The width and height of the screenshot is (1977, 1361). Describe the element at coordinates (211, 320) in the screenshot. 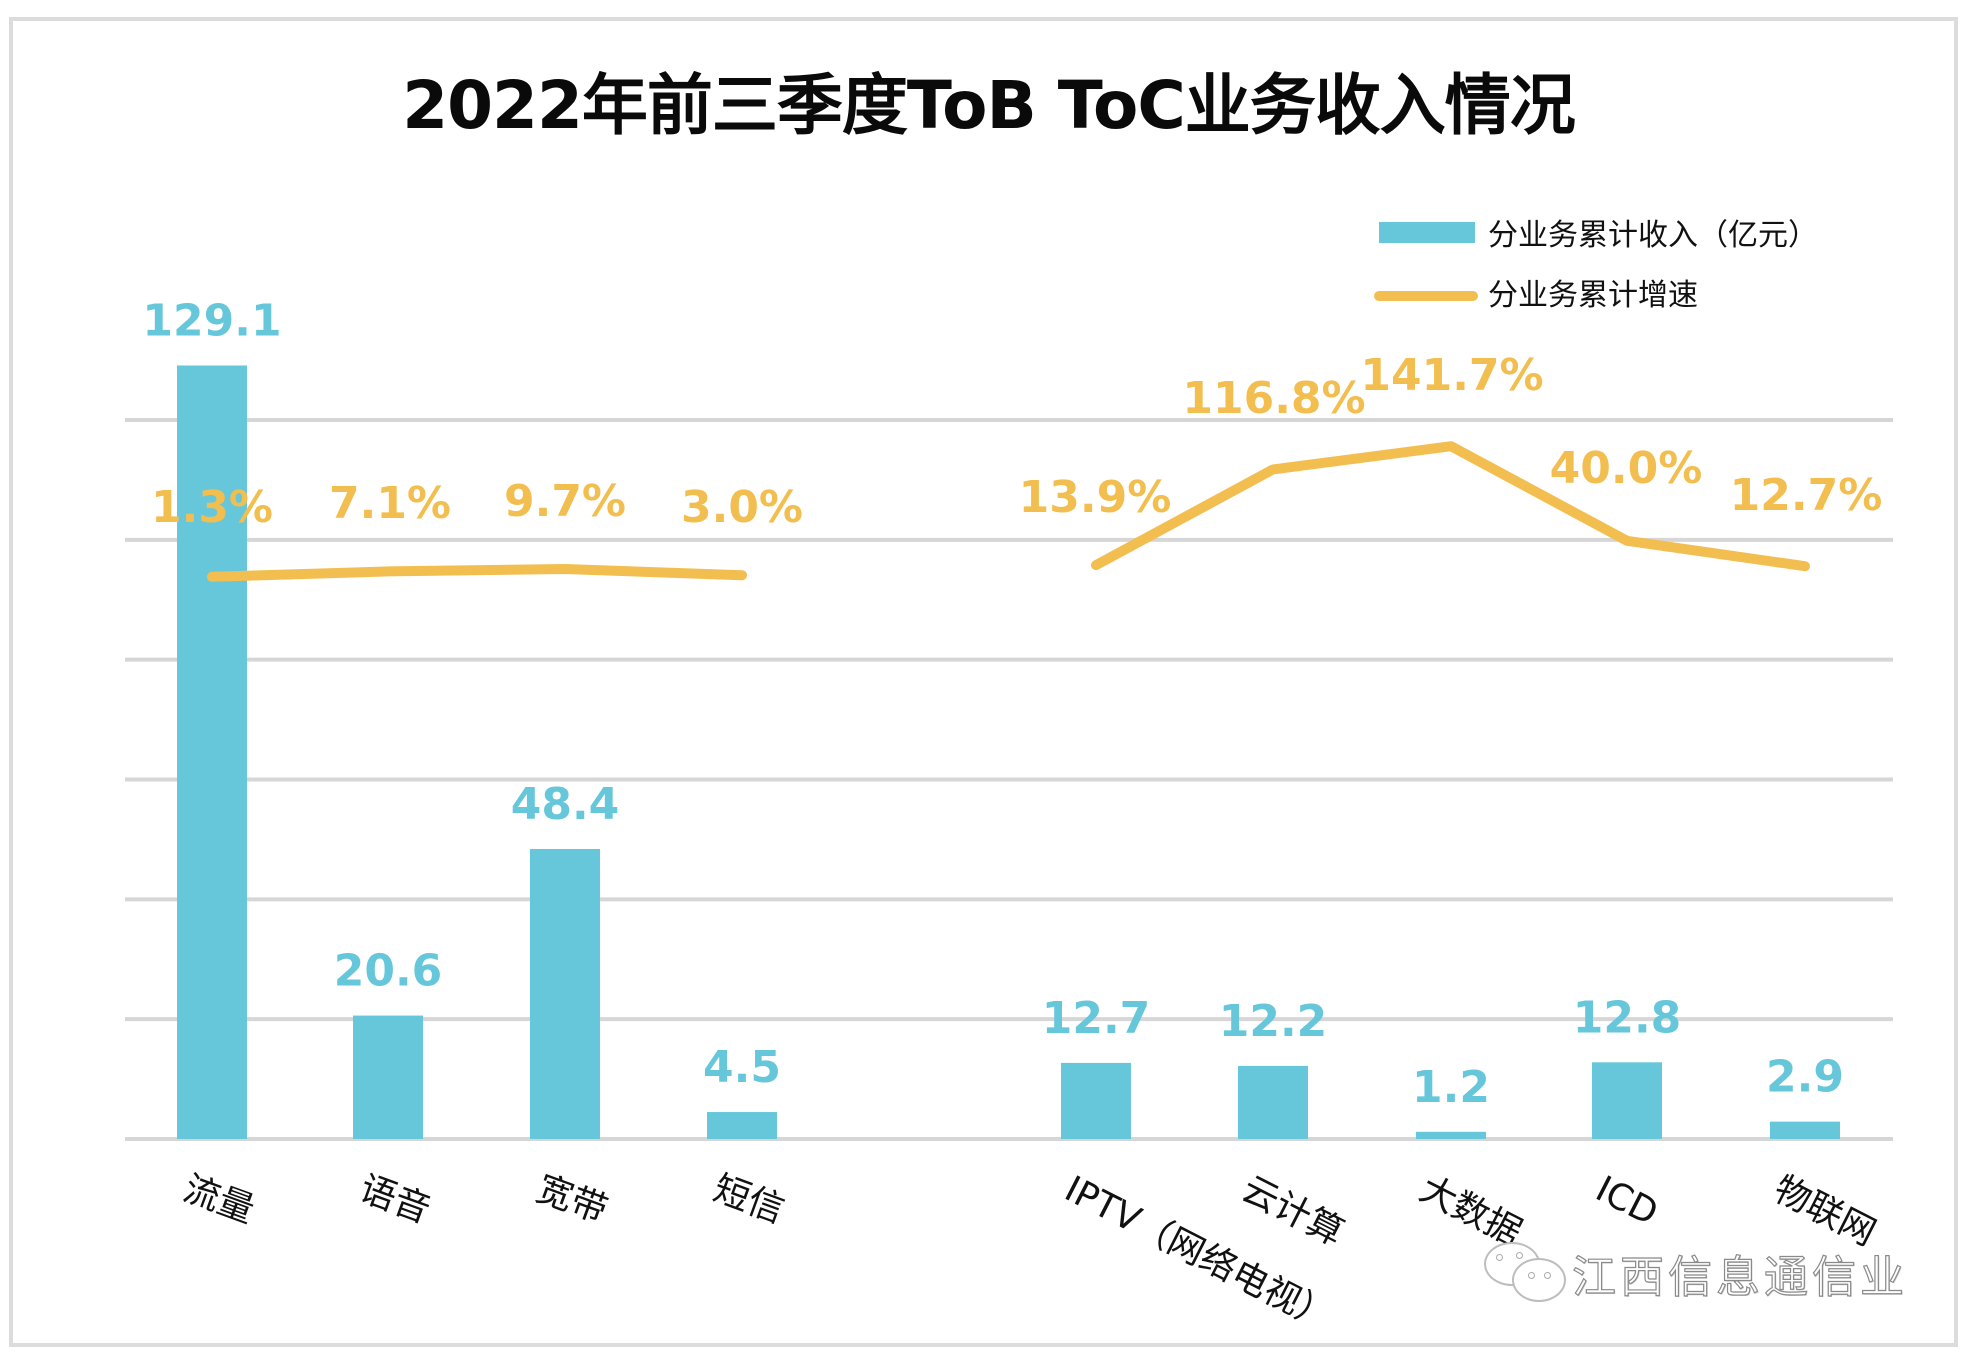

I see `bar-value-label: 129.1` at that location.